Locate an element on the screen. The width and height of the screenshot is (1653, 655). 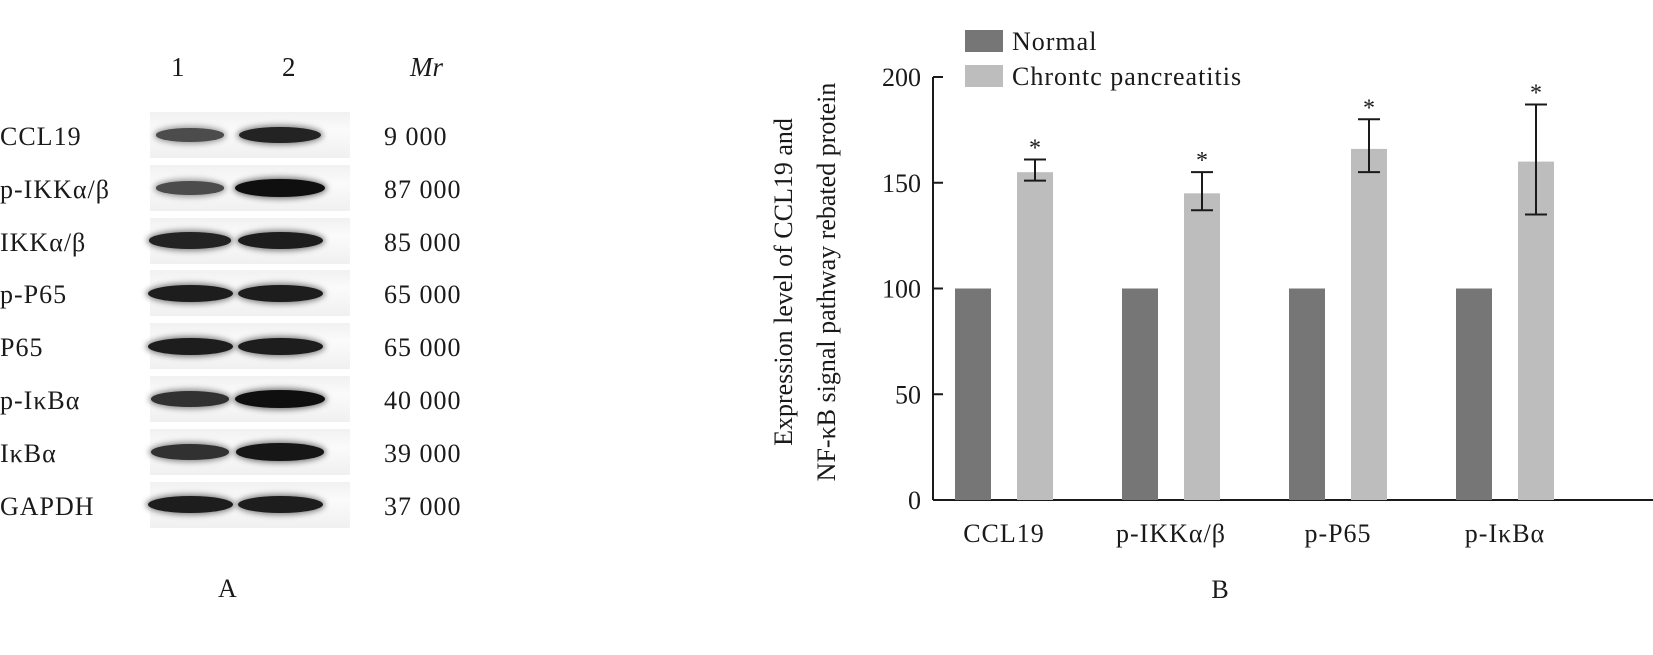
x-tick-label: p-IκBα is located at coordinates (1505, 533).